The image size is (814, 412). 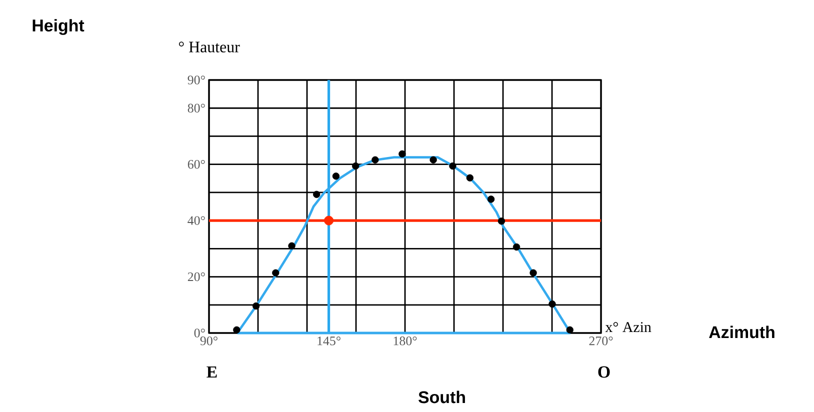 I want to click on x-tick-label: 270°, so click(x=601, y=341).